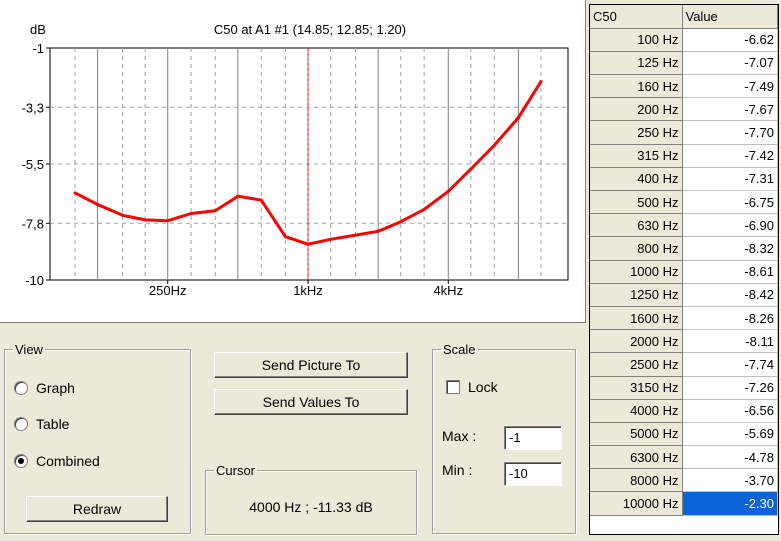  I want to click on table-row: 1600 Hz -8.26, so click(684, 318).